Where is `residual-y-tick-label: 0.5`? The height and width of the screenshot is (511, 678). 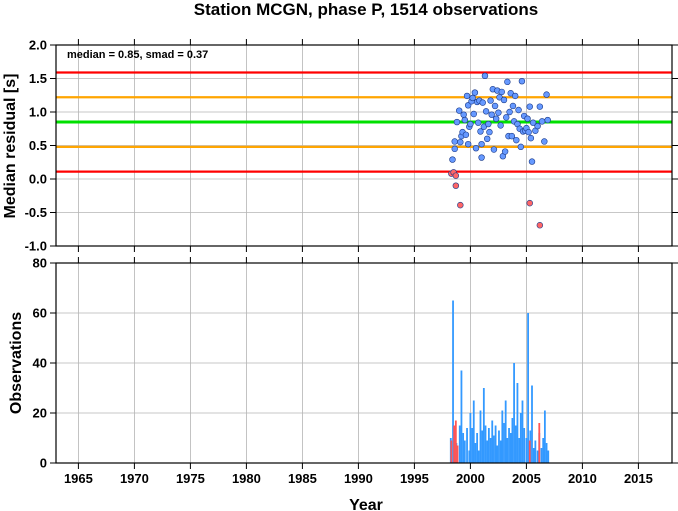
residual-y-tick-label: 0.5 is located at coordinates (38, 145).